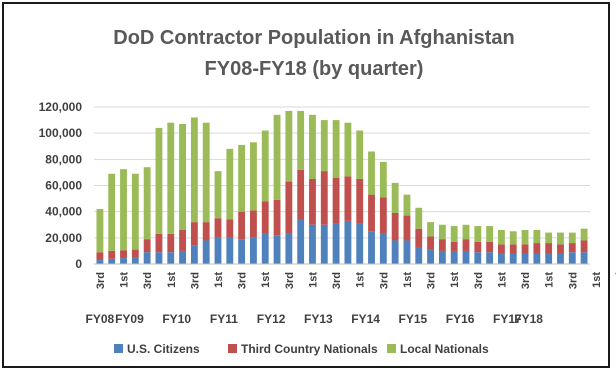 The height and width of the screenshot is (374, 616). What do you see at coordinates (63, 238) in the screenshot?
I see `y-tick-label: 20,000` at bounding box center [63, 238].